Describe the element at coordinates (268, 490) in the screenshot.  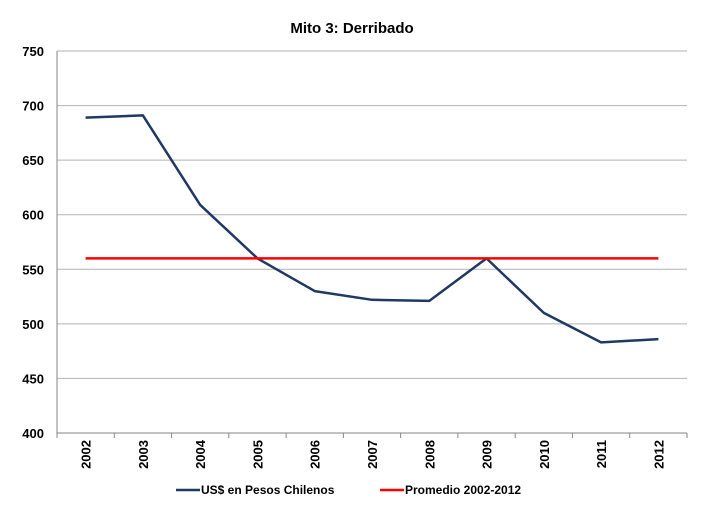
I see `legend-label-series-0: US$ en Pesos Chilenos` at that location.